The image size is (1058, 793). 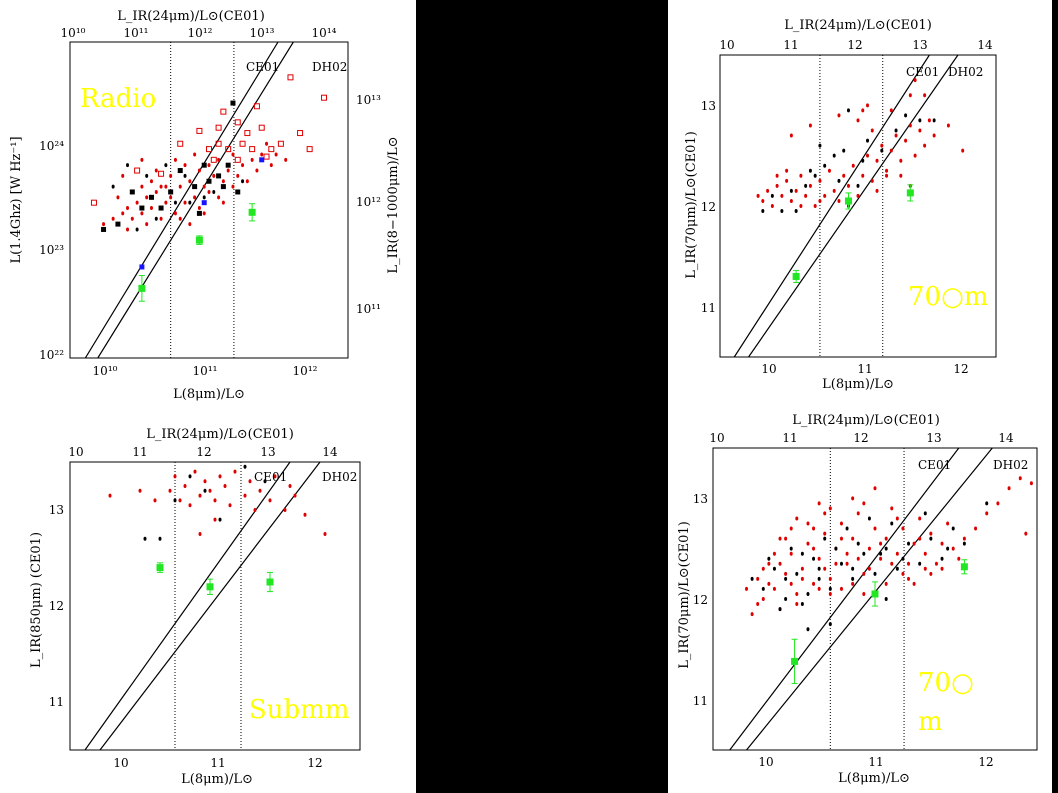 What do you see at coordinates (51, 355) in the screenshot?
I see `radio-left-tick: 10²²` at bounding box center [51, 355].